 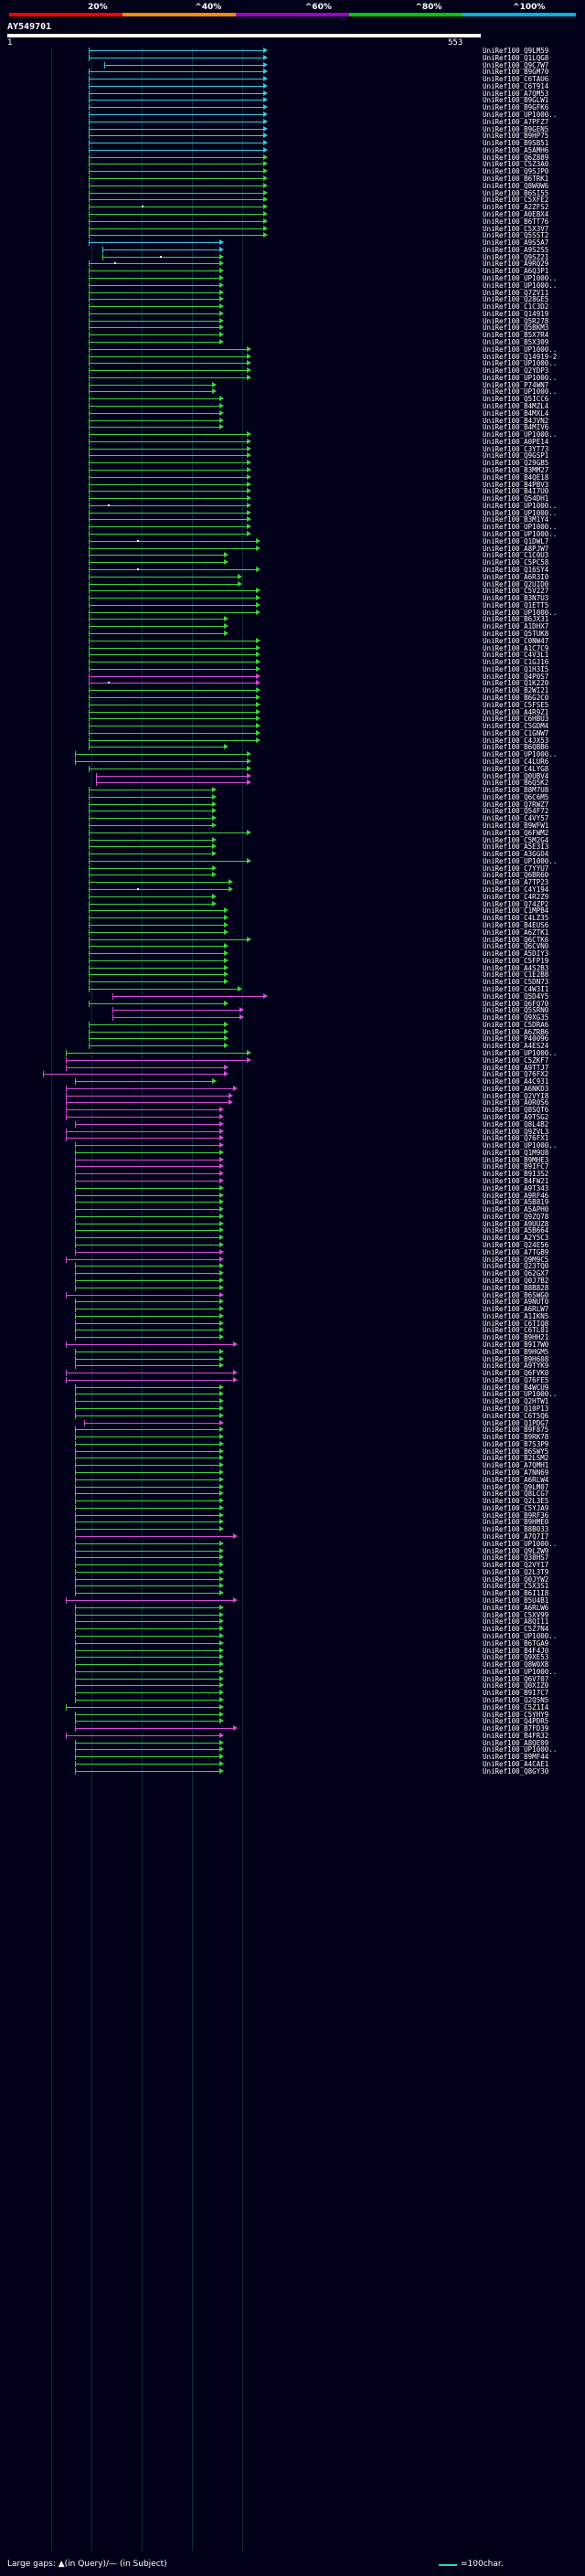 I want to click on hit-label: UniRef100_A0PE14, so click(x=516, y=441).